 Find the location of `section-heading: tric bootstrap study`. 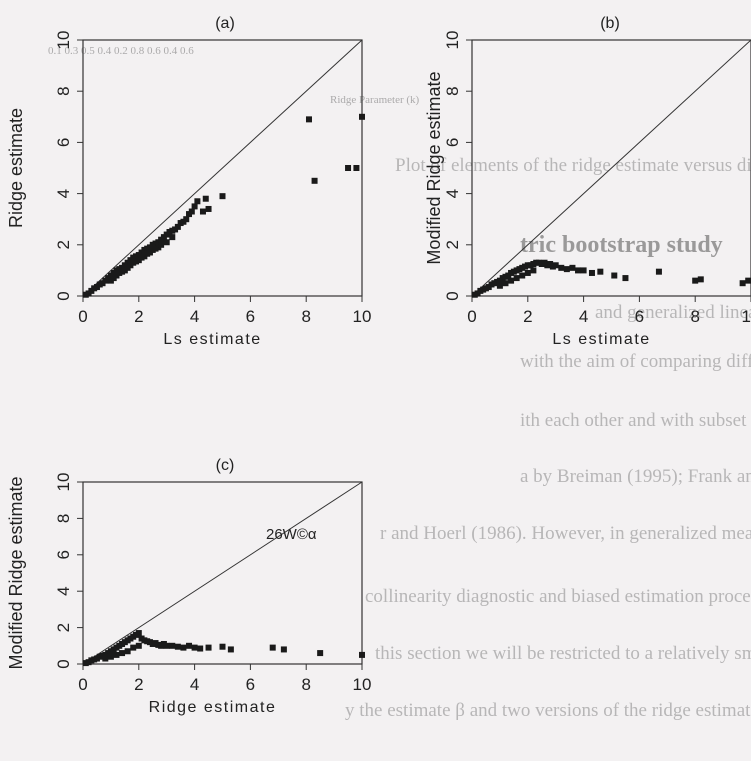

section-heading: tric bootstrap study is located at coordinates (621, 245).